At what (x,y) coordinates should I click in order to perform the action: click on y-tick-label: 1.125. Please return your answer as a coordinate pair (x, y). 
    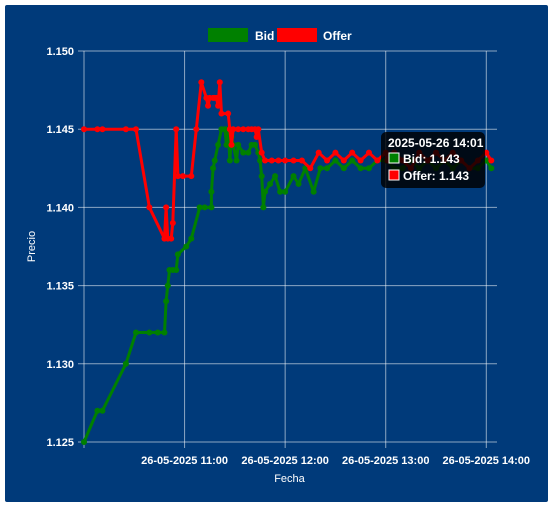
    Looking at the image, I should click on (60, 443).